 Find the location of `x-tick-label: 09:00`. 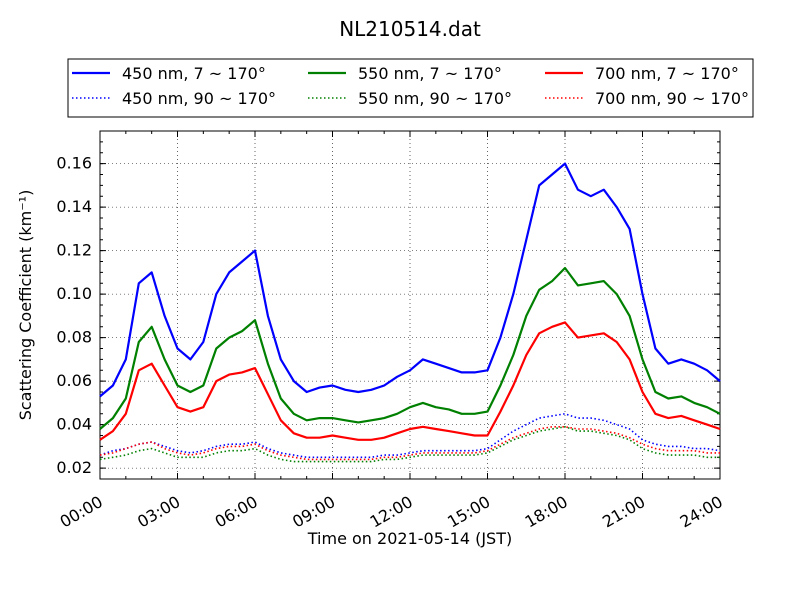

x-tick-label: 09:00 is located at coordinates (313, 512).